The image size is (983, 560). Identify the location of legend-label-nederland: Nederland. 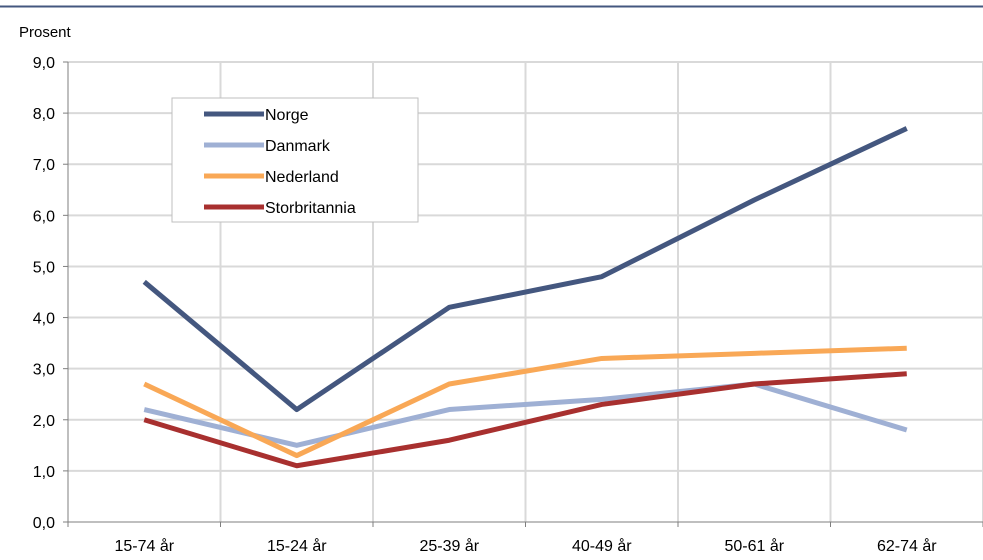
(302, 177).